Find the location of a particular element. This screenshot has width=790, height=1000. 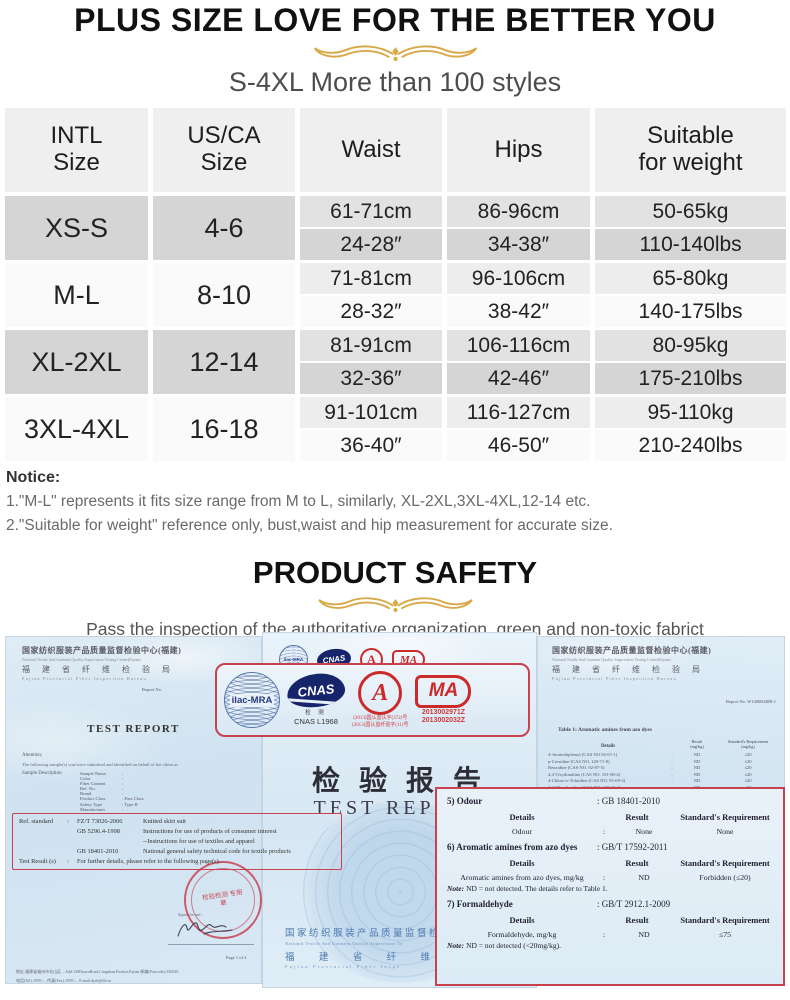

measure-metric: 86-96cm is located at coordinates (518, 212).